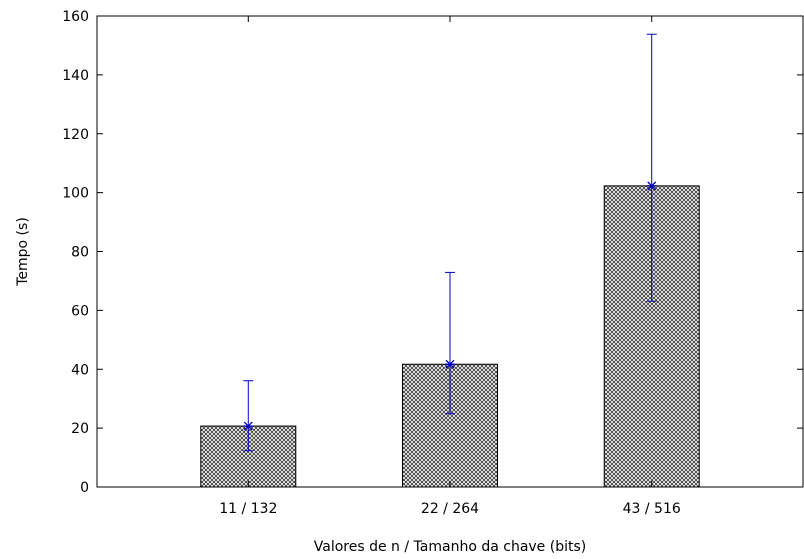 The image size is (804, 559). Describe the element at coordinates (75, 194) in the screenshot. I see `y-tick-label: 100` at that location.